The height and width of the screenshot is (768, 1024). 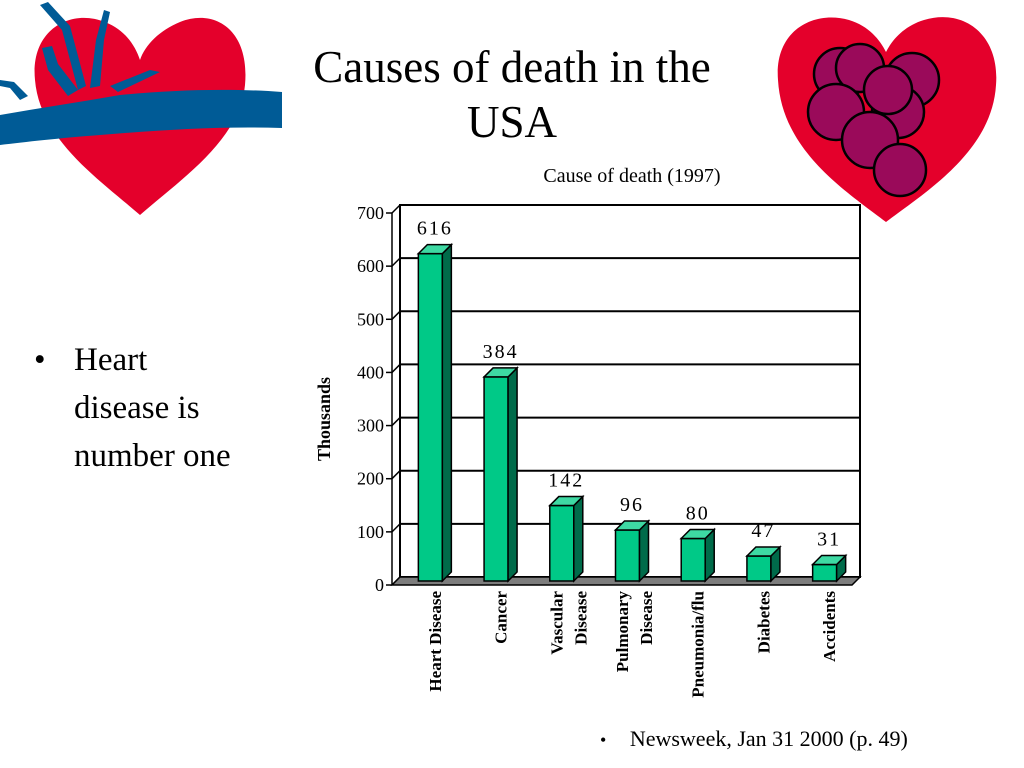 I want to click on x-tick-label: Pulmonary, so click(x=622, y=632).